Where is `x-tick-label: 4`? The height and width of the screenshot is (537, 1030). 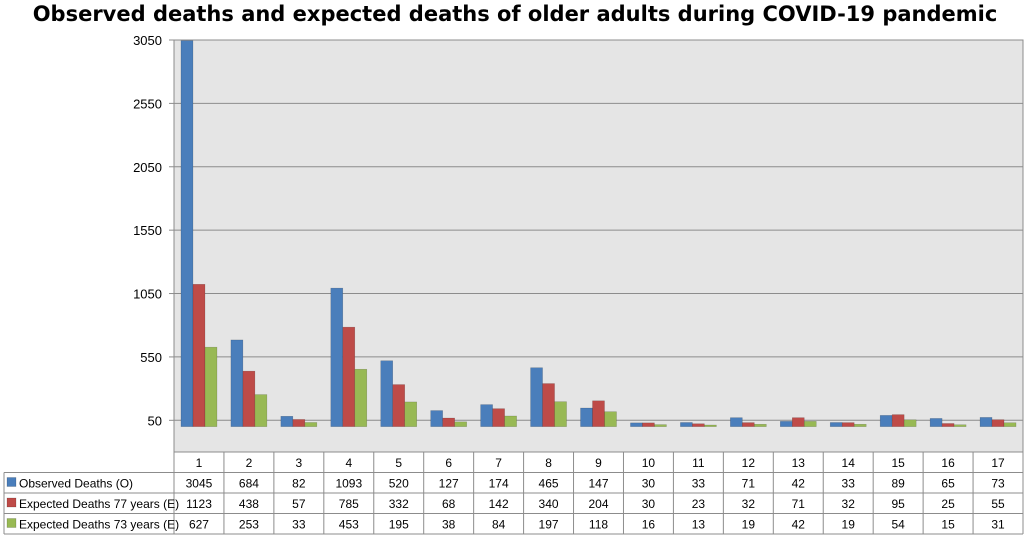 x-tick-label: 4 is located at coordinates (348, 463).